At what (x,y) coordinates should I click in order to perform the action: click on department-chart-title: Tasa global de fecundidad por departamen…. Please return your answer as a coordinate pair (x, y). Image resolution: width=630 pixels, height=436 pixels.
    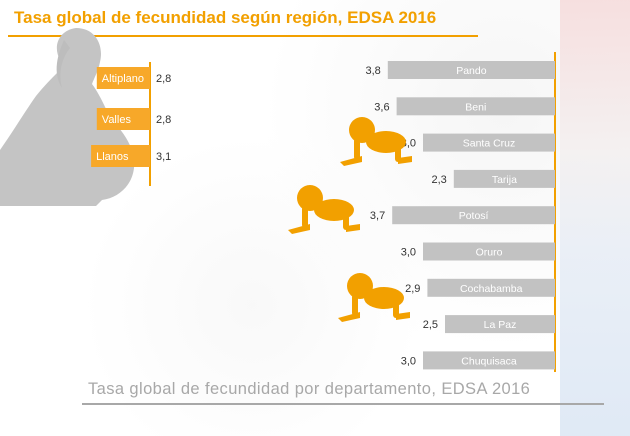
    Looking at the image, I should click on (309, 389).